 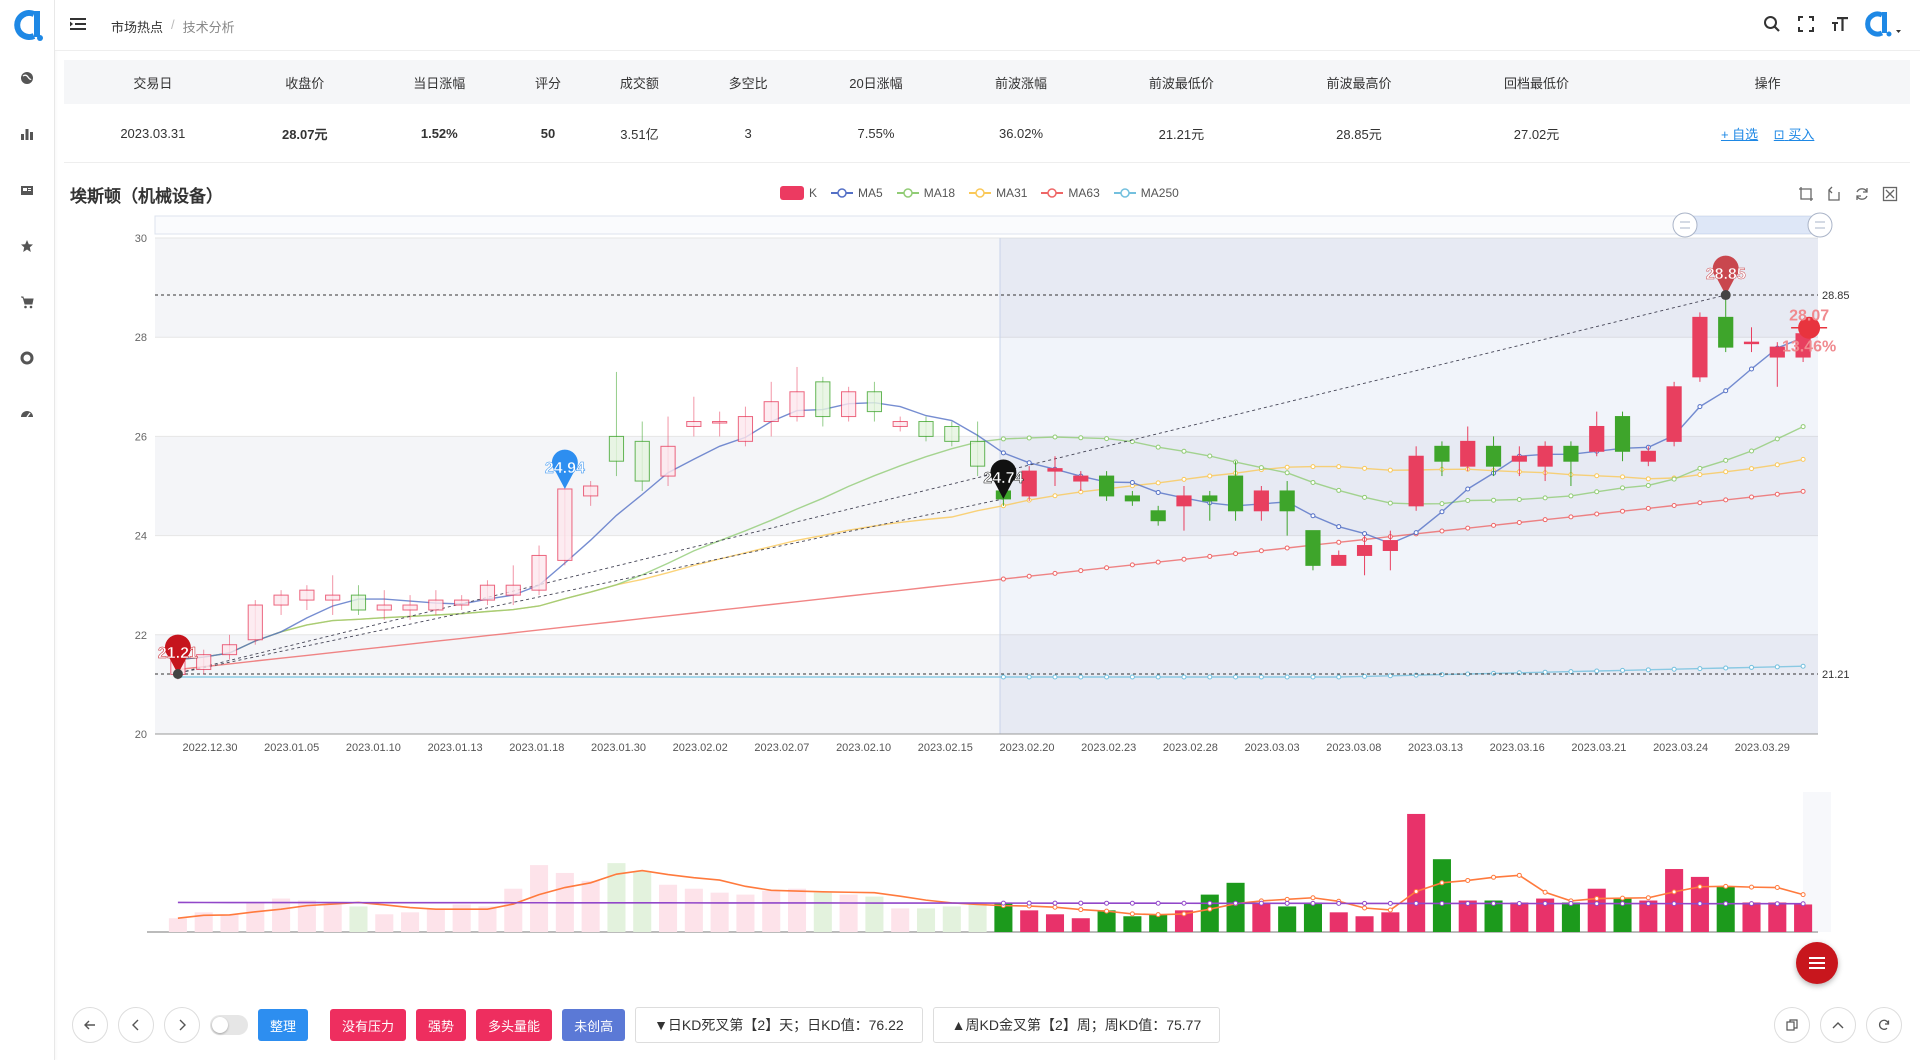 I want to click on cell-ratio: 3, so click(x=748, y=133).